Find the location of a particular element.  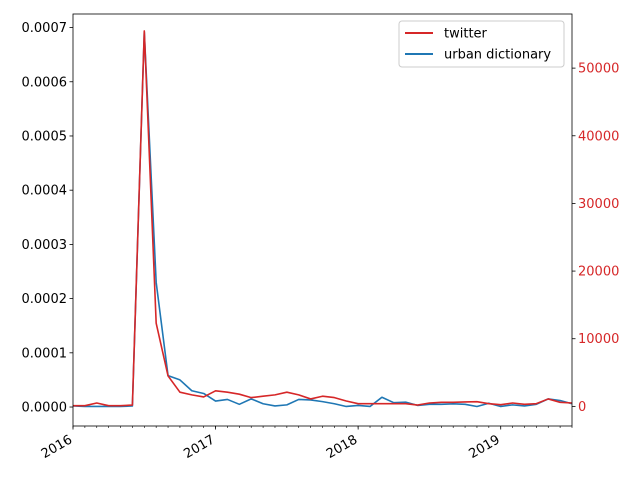

legend-box is located at coordinates (481, 44).